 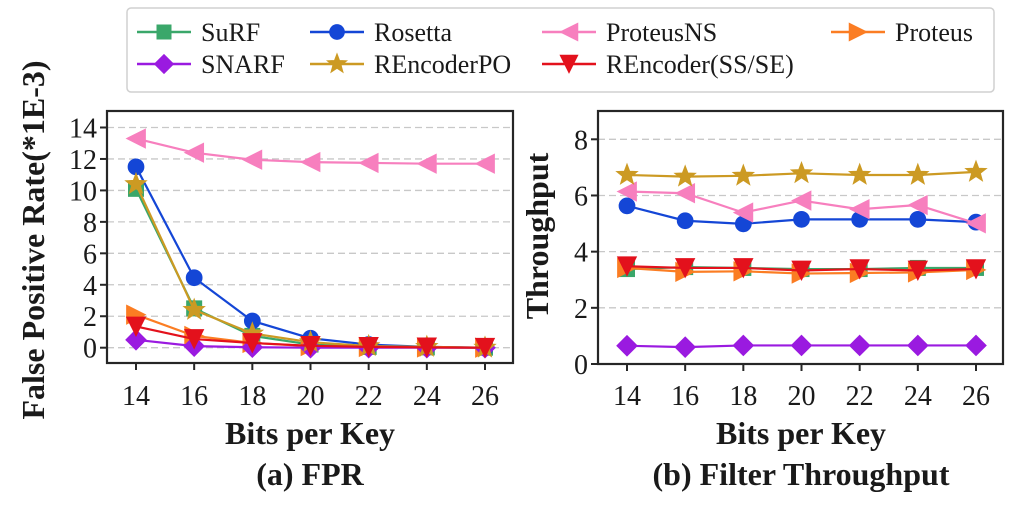 What do you see at coordinates (310, 474) in the screenshot?
I see `fpr-caption: (a) FPR` at bounding box center [310, 474].